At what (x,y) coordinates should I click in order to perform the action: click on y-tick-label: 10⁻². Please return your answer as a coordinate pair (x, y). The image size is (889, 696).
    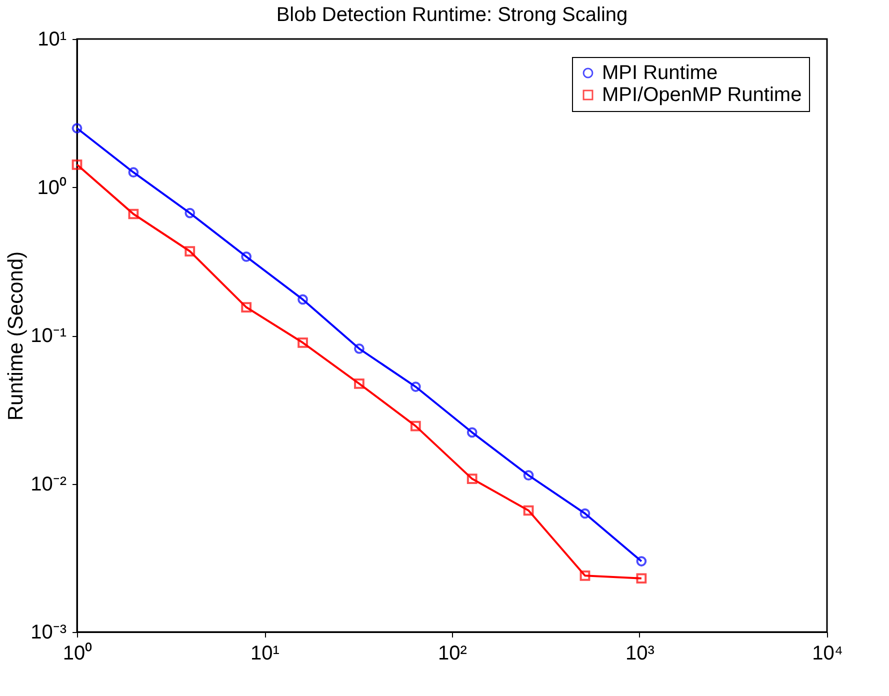
    Looking at the image, I should click on (48, 484).